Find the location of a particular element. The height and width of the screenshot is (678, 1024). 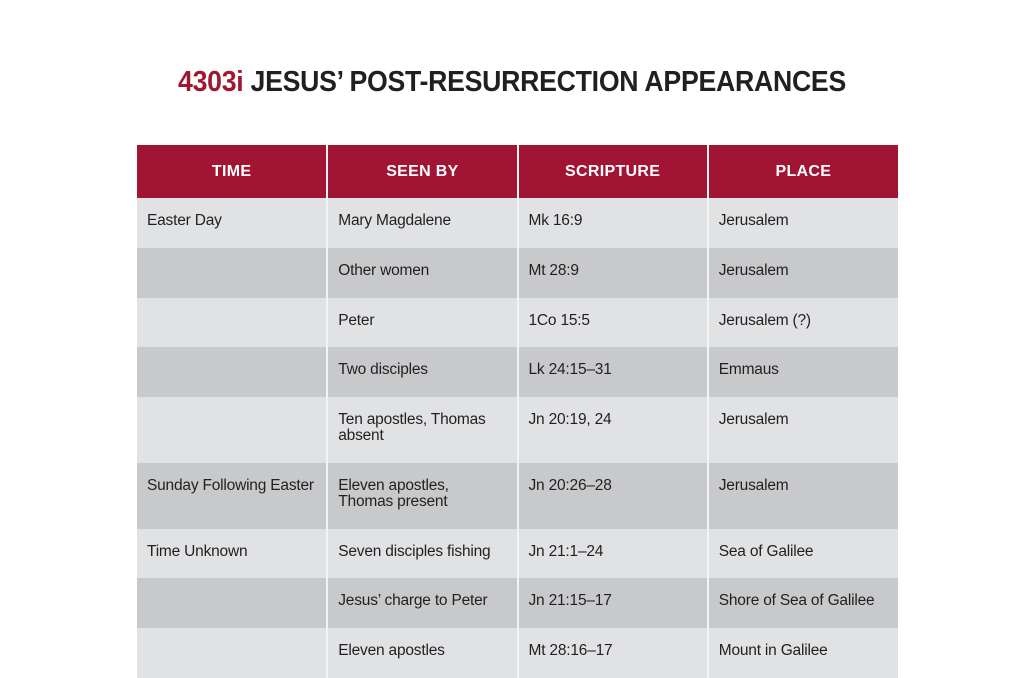

cell-scripture: Jn 20:26–28 is located at coordinates (613, 496).